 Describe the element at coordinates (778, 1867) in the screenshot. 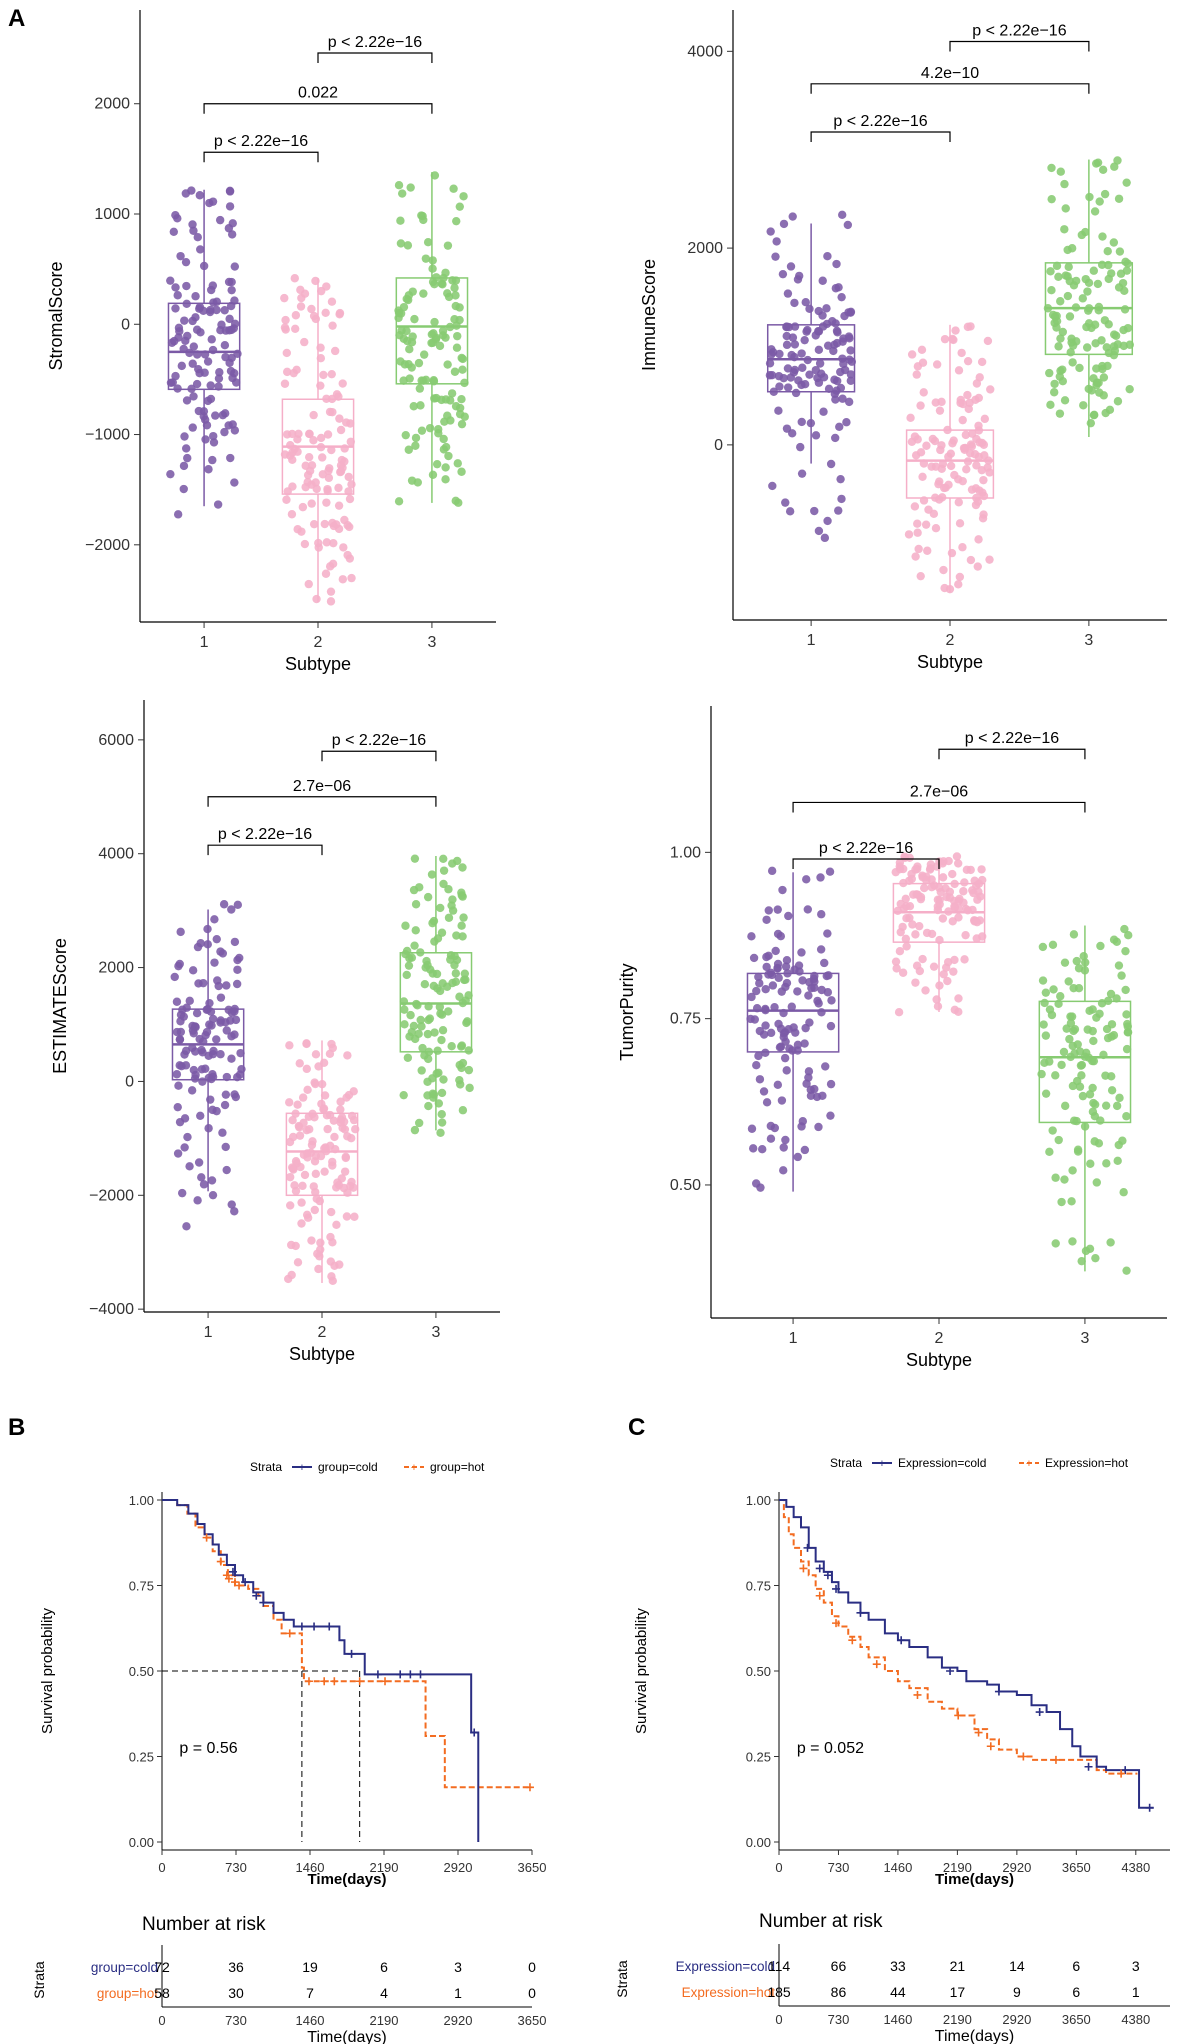

I see `x-tick-label: 0` at that location.